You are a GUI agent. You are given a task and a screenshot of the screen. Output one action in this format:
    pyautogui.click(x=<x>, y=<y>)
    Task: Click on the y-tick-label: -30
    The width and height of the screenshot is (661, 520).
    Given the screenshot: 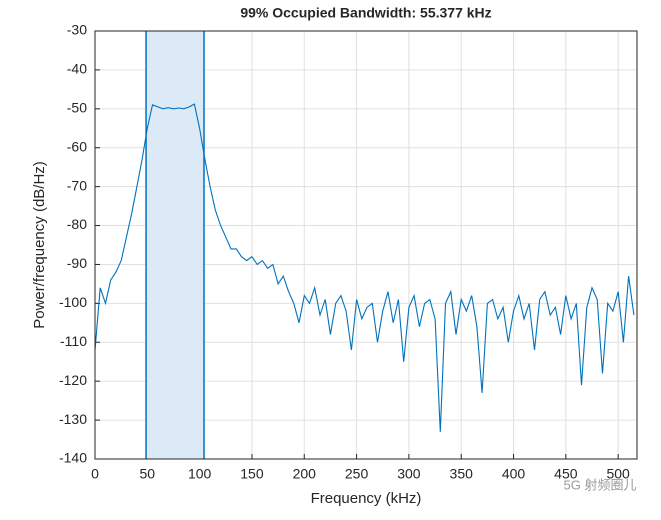 What is the action you would take?
    pyautogui.click(x=77, y=30)
    